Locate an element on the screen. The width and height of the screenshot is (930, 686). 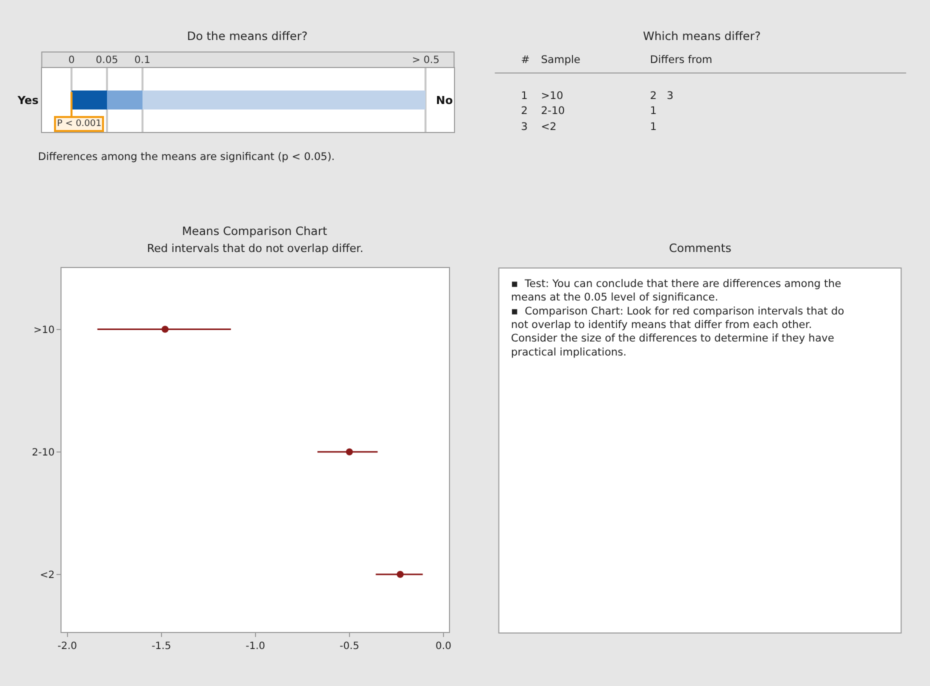
text: Comments is located at coordinates (700, 248).